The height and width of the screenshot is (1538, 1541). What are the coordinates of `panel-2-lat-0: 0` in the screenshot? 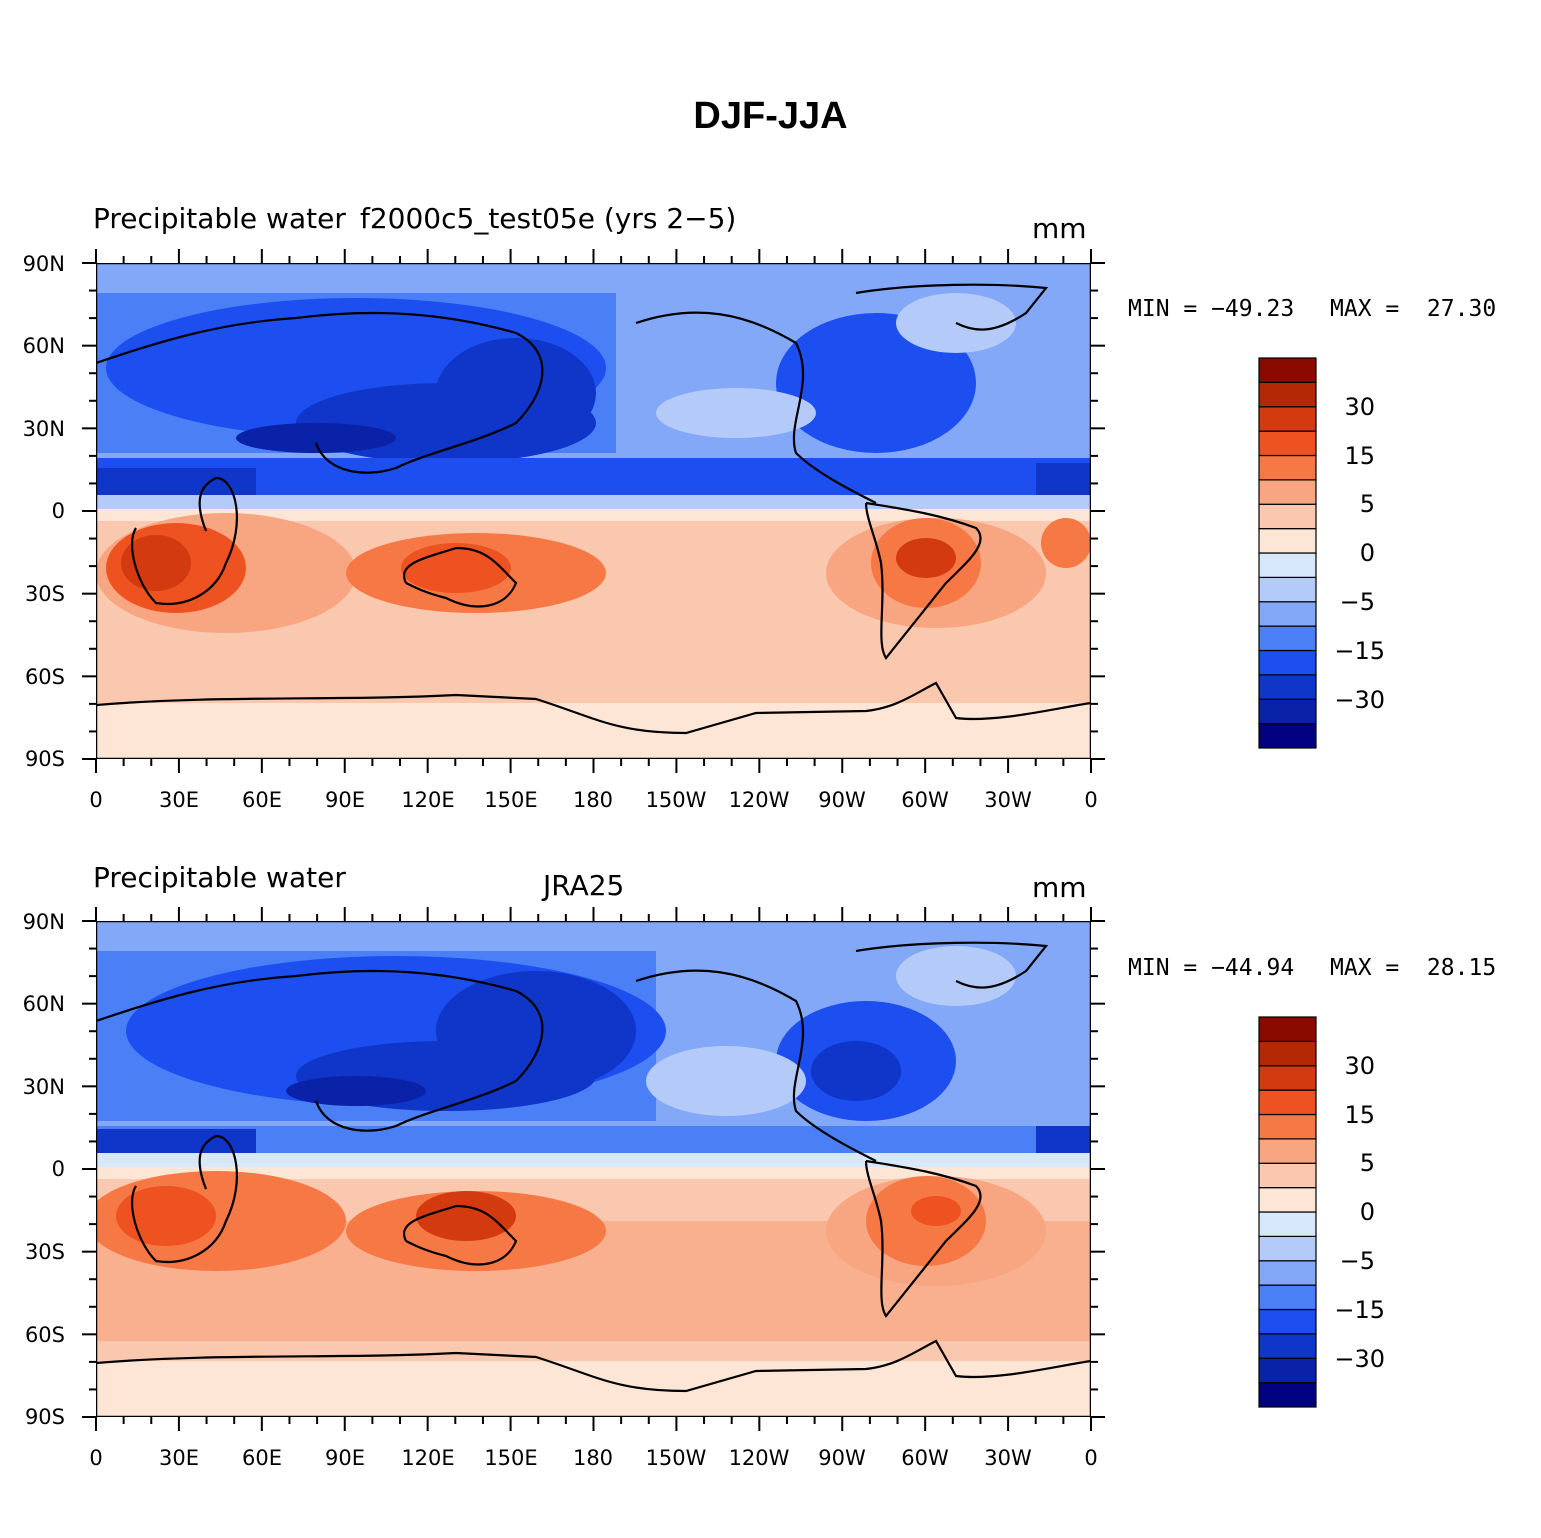 It's located at (58, 1169).